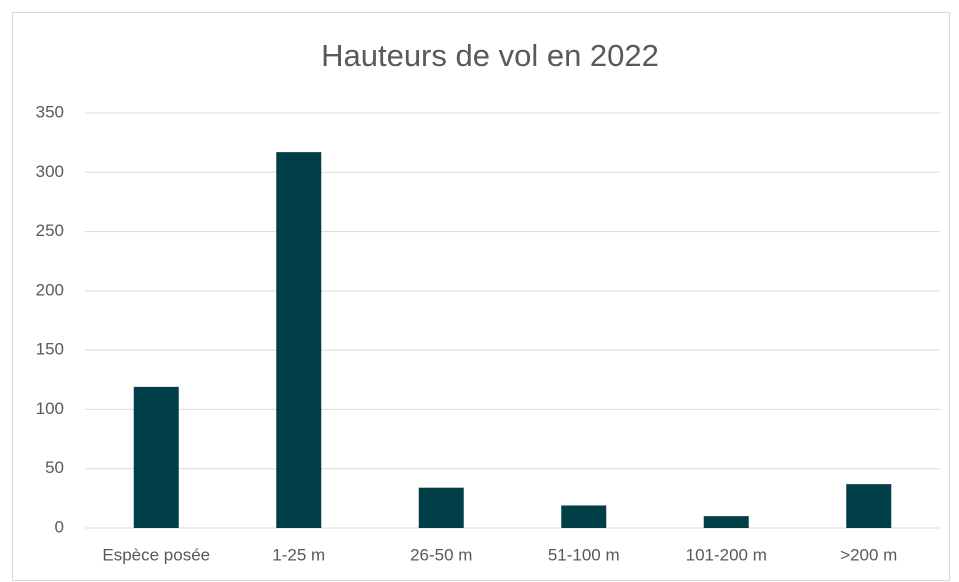  Describe the element at coordinates (298, 554) in the screenshot. I see `x-tick-label: 1-25 m` at that location.